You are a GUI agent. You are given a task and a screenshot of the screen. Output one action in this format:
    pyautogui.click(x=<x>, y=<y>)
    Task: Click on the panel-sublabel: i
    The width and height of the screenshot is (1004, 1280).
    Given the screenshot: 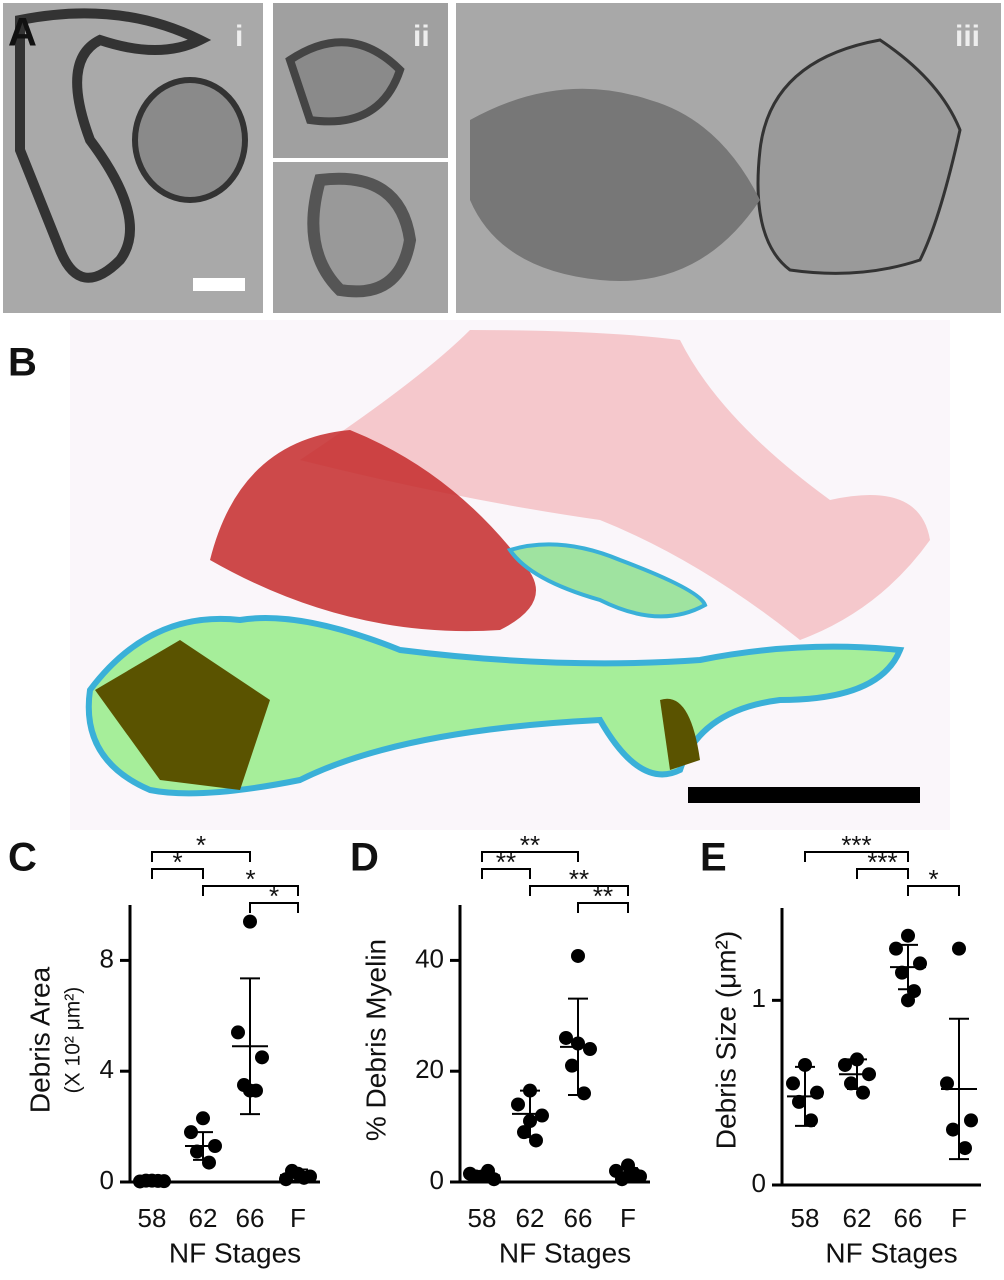 What is the action you would take?
    pyautogui.click(x=239, y=36)
    